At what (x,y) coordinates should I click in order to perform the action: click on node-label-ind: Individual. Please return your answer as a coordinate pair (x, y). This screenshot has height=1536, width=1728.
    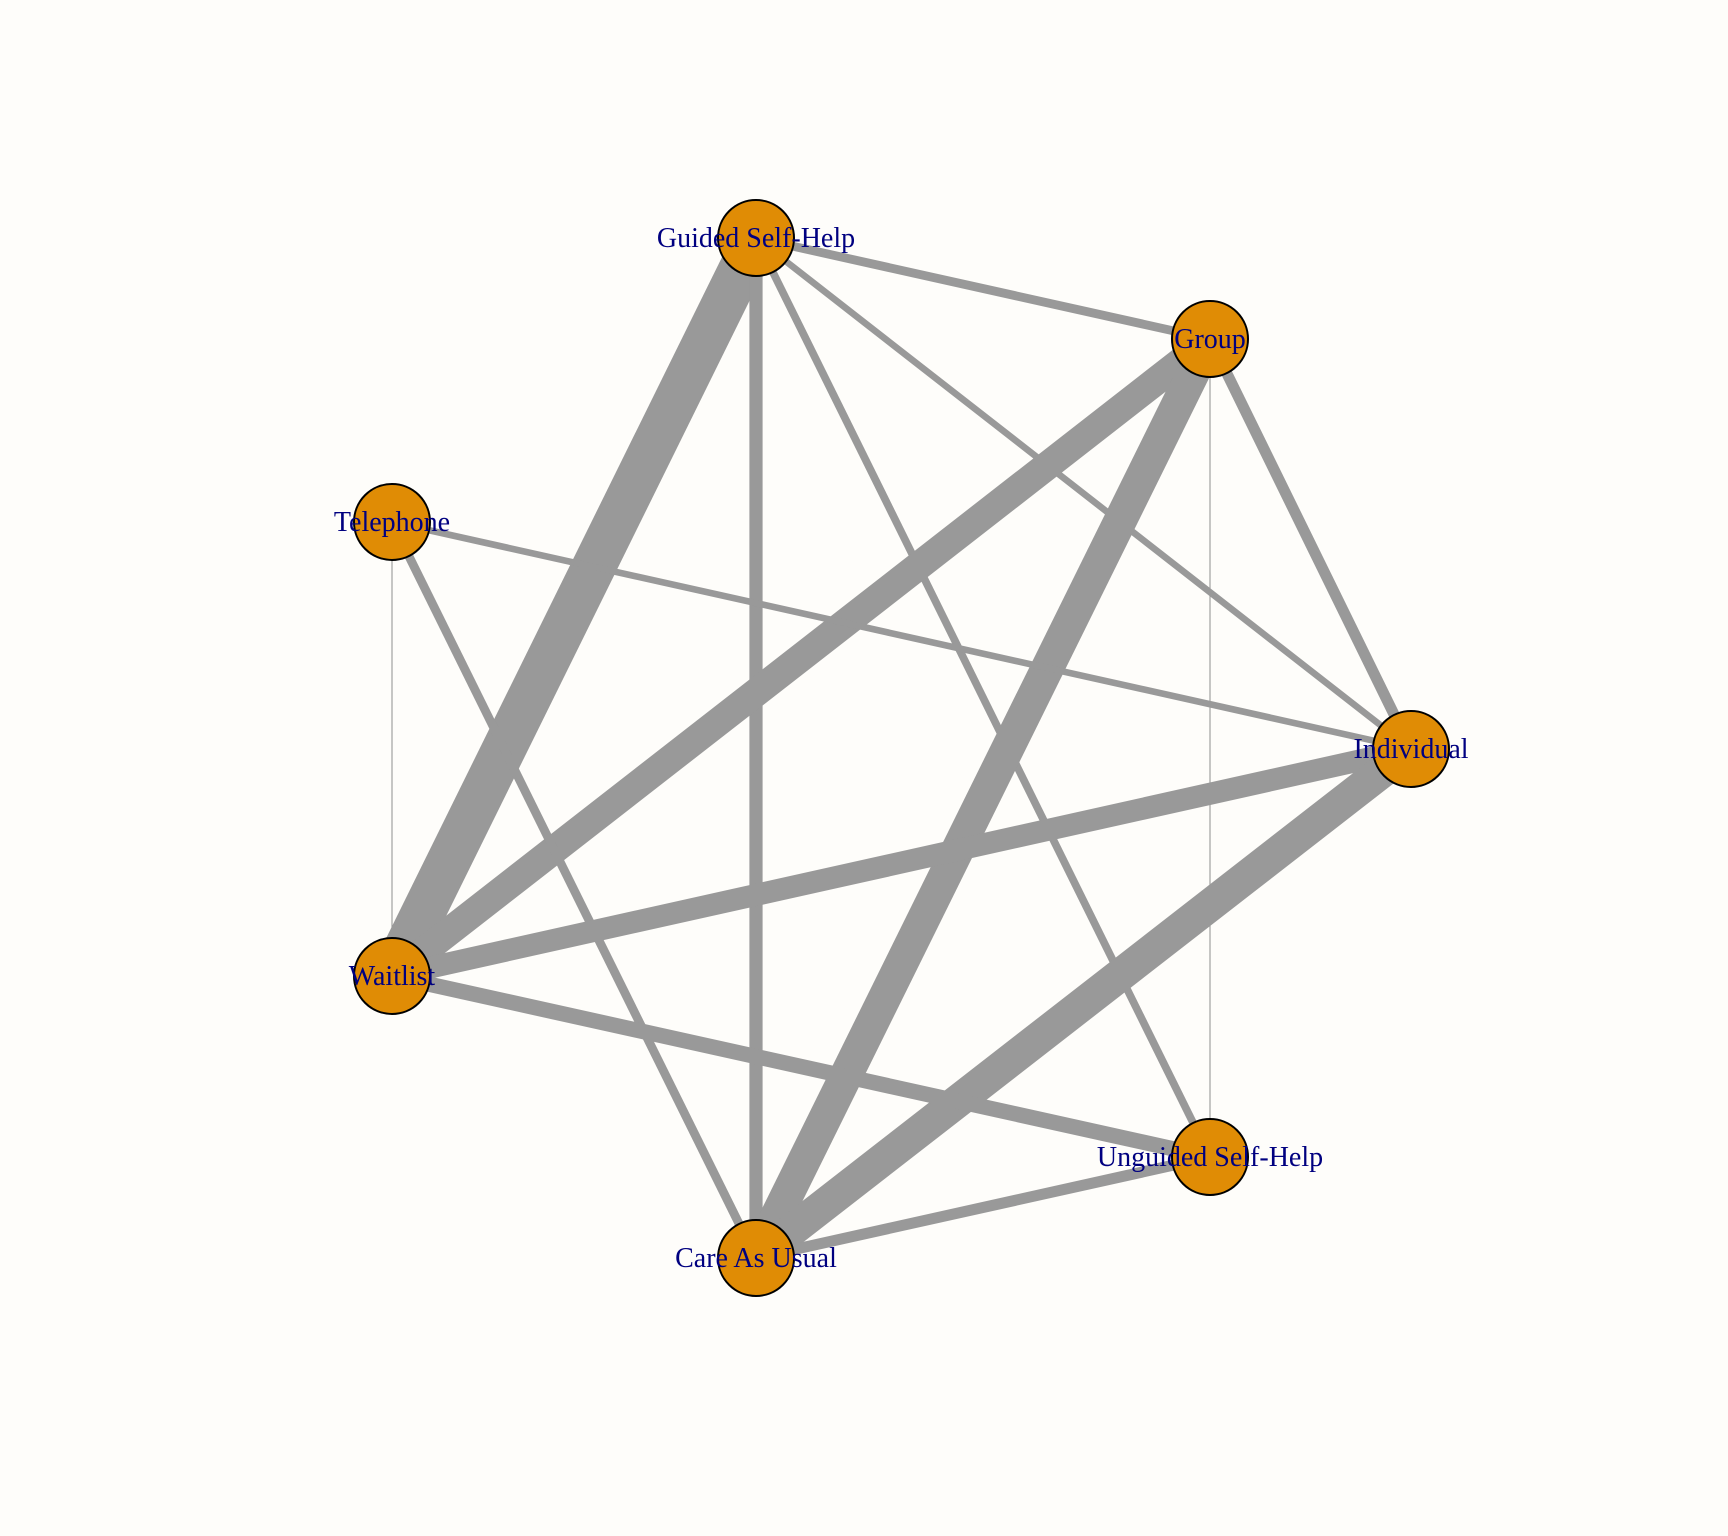
    Looking at the image, I should click on (1410, 749).